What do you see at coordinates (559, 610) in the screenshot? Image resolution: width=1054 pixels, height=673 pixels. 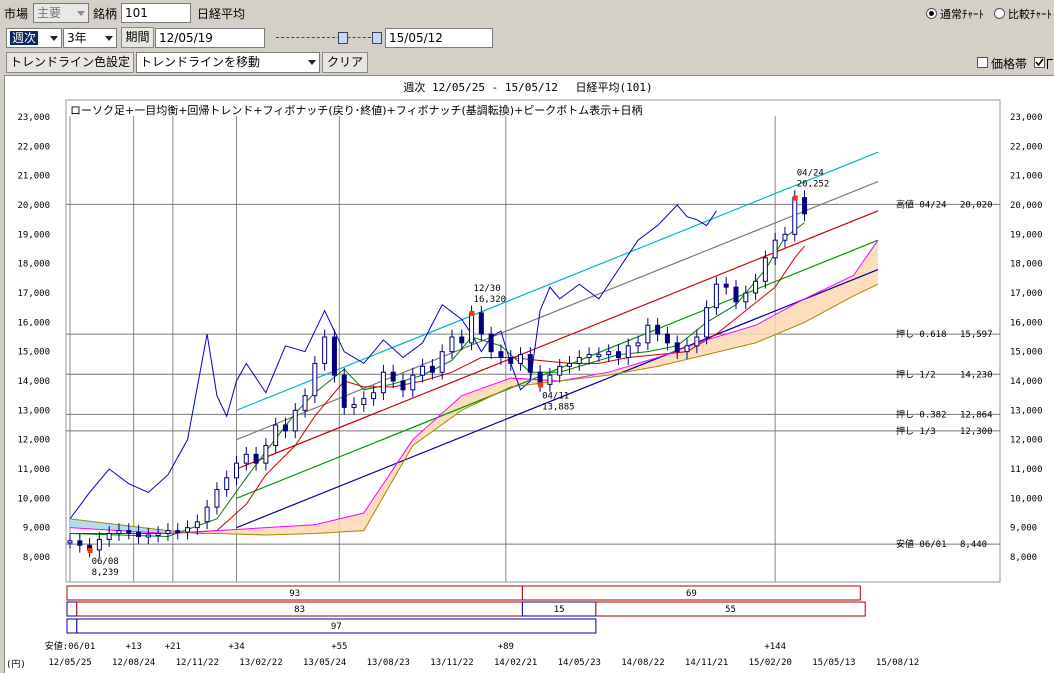 I see `day-count-label: 15` at bounding box center [559, 610].